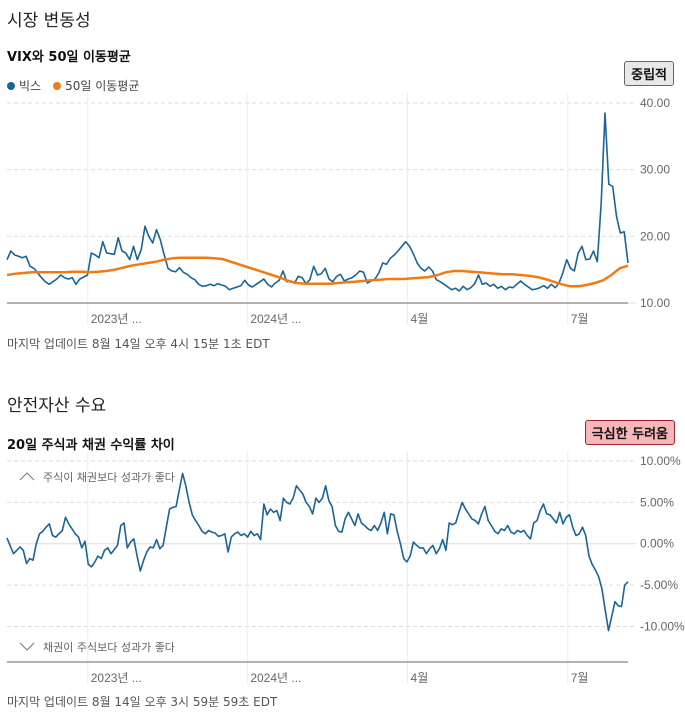 The image size is (685, 713). Describe the element at coordinates (109, 477) in the screenshot. I see `annotation-stocks-outperform: 주식이 채권보다 성과가 좋다` at that location.